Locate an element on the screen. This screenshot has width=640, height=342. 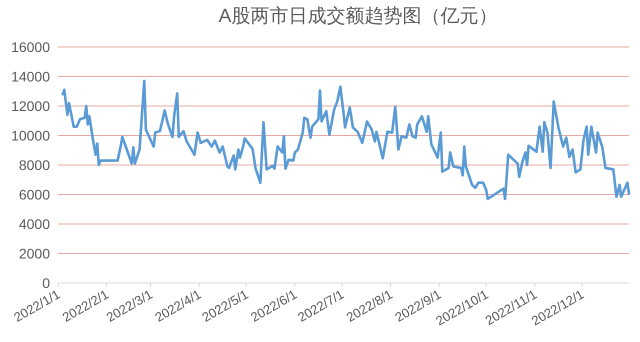
y-tick-label: 8000 is located at coordinates (34, 165).